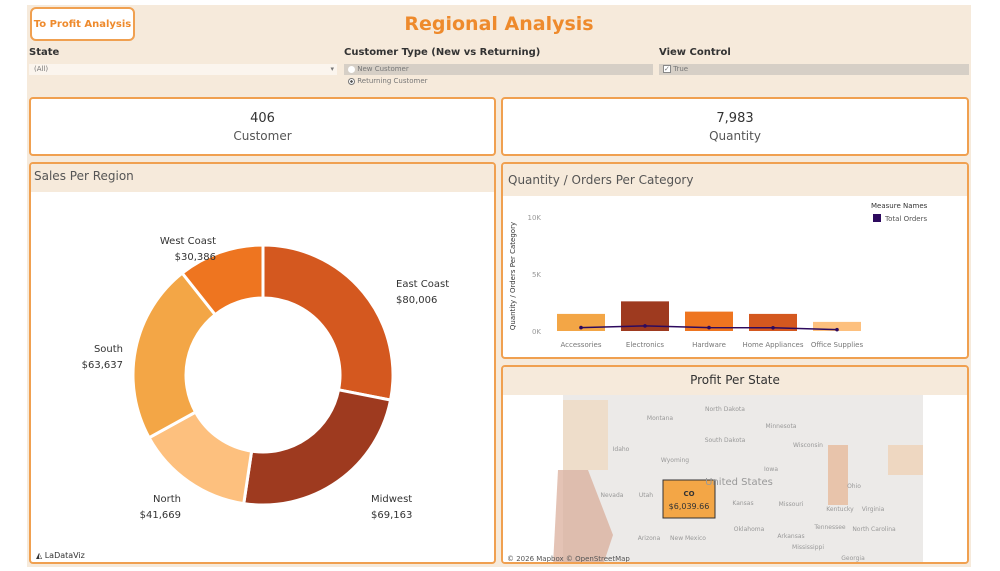  Describe the element at coordinates (735, 118) in the screenshot. I see `kpi-value: 7,983` at that location.